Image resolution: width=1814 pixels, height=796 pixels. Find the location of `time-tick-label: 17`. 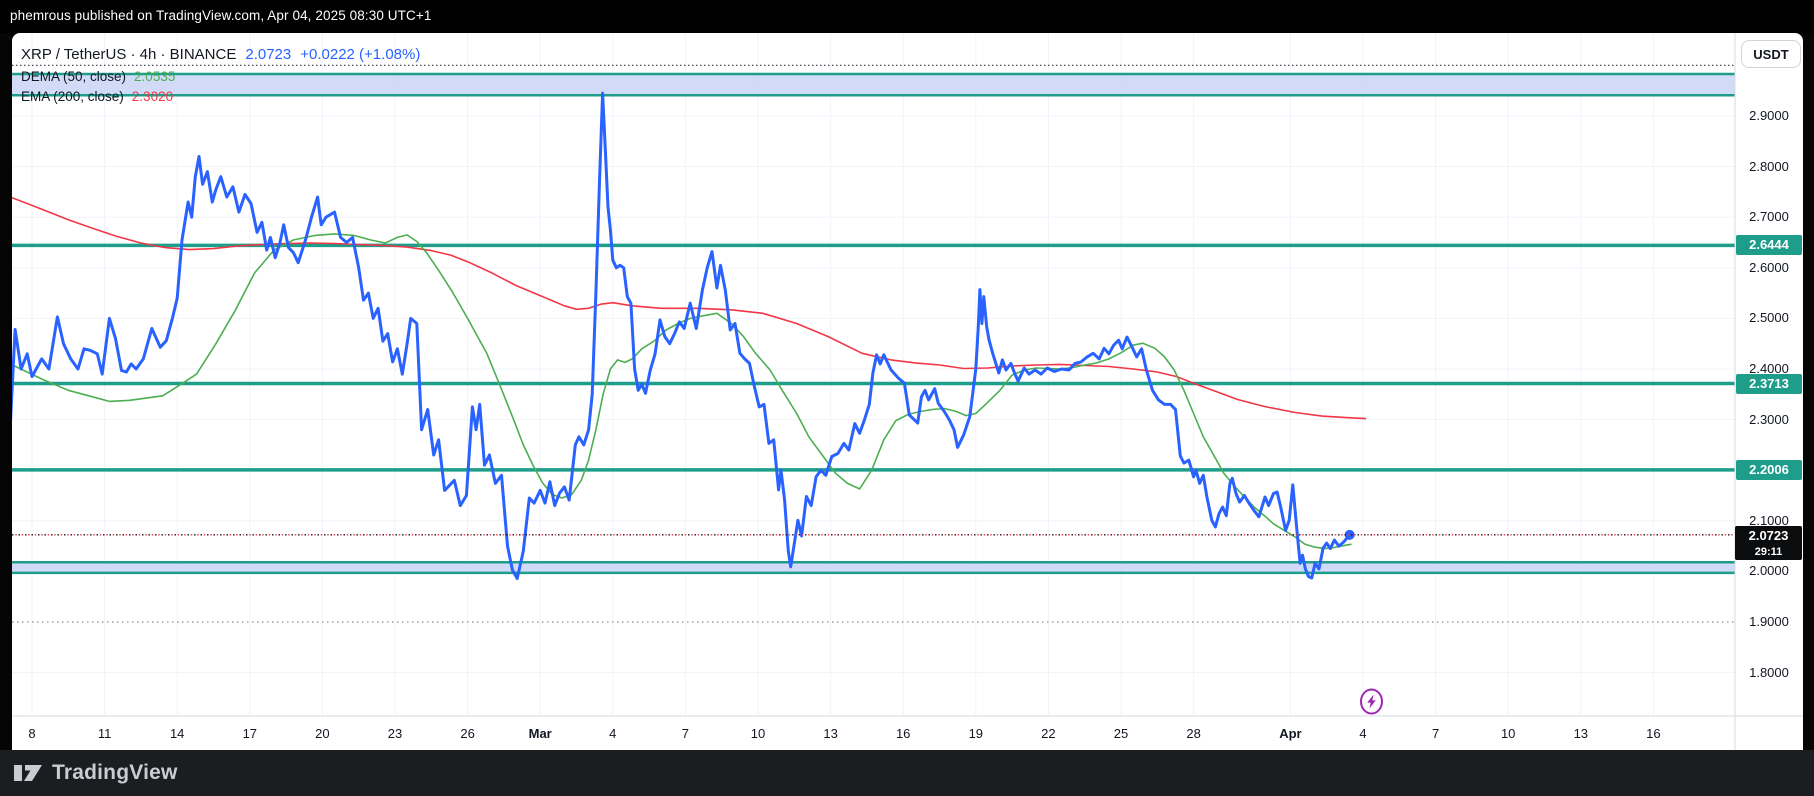

time-tick-label: 17 is located at coordinates (250, 733).